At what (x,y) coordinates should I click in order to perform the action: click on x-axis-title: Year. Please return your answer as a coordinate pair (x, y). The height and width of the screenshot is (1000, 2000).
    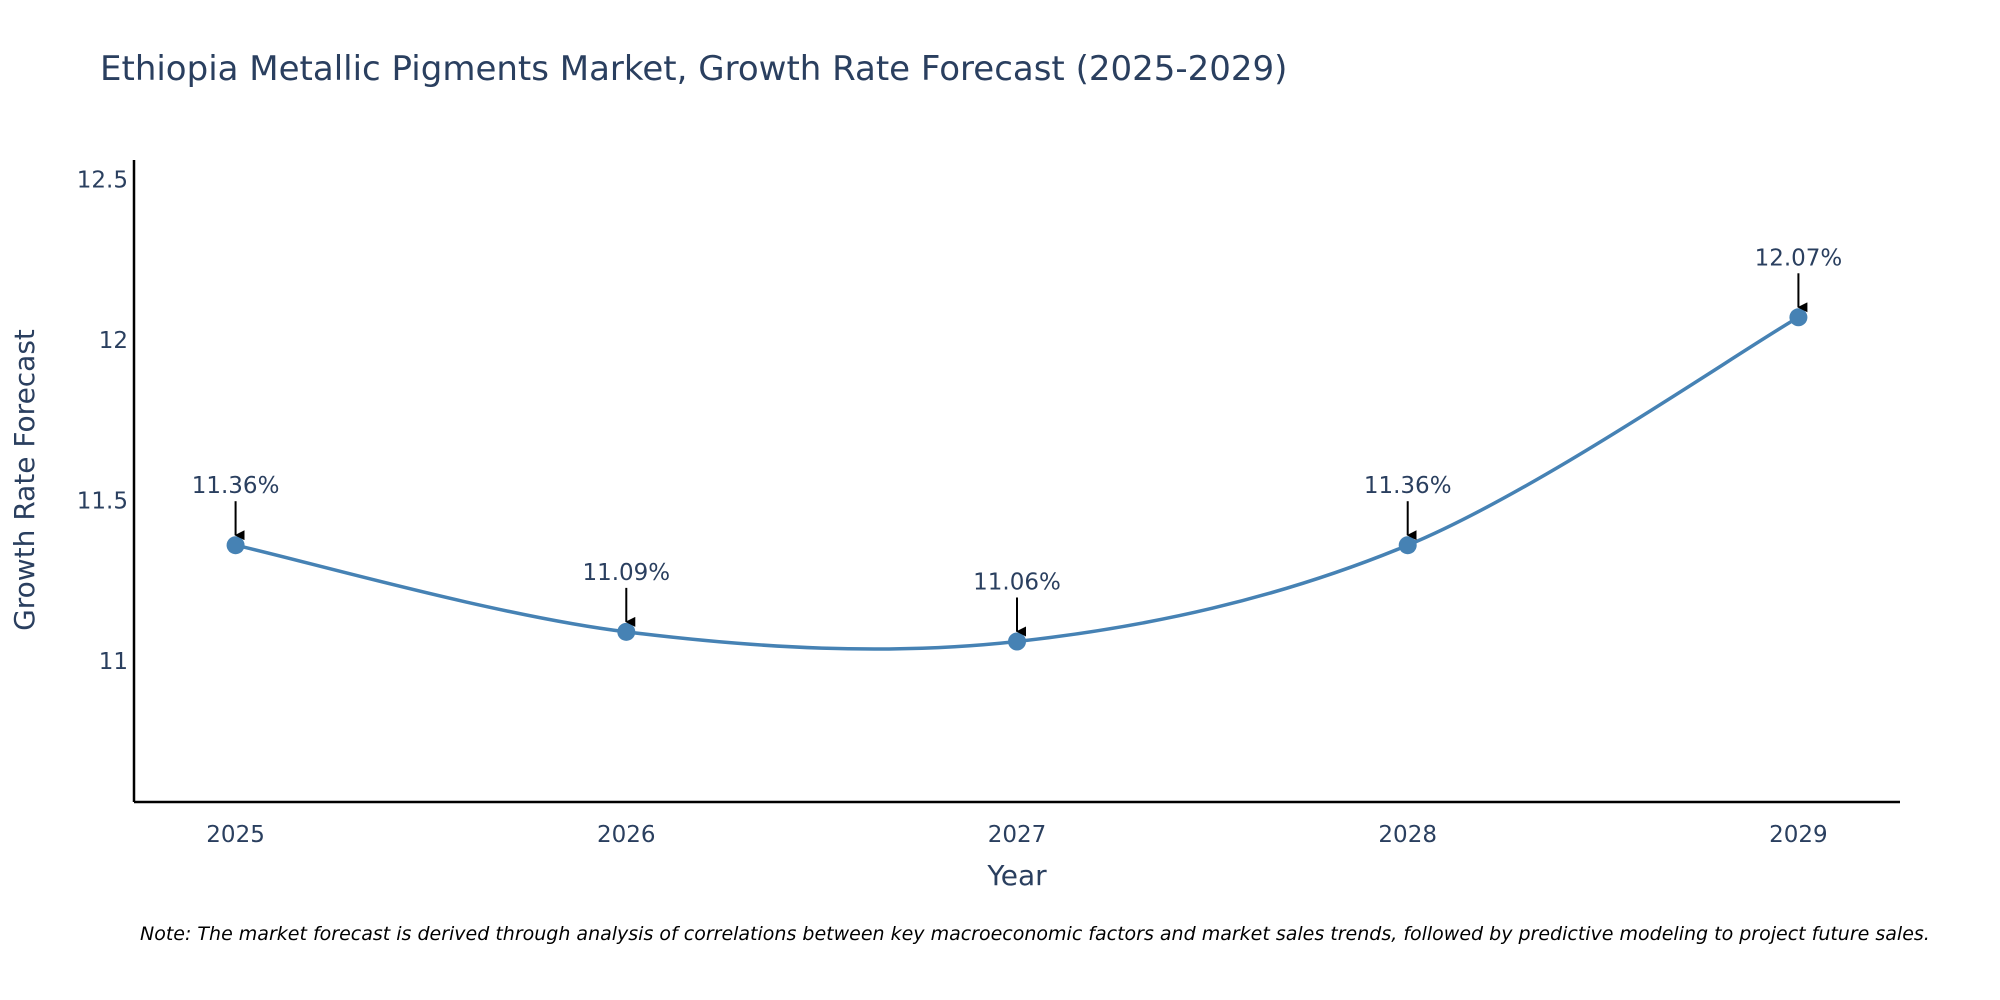
    Looking at the image, I should click on (1016, 875).